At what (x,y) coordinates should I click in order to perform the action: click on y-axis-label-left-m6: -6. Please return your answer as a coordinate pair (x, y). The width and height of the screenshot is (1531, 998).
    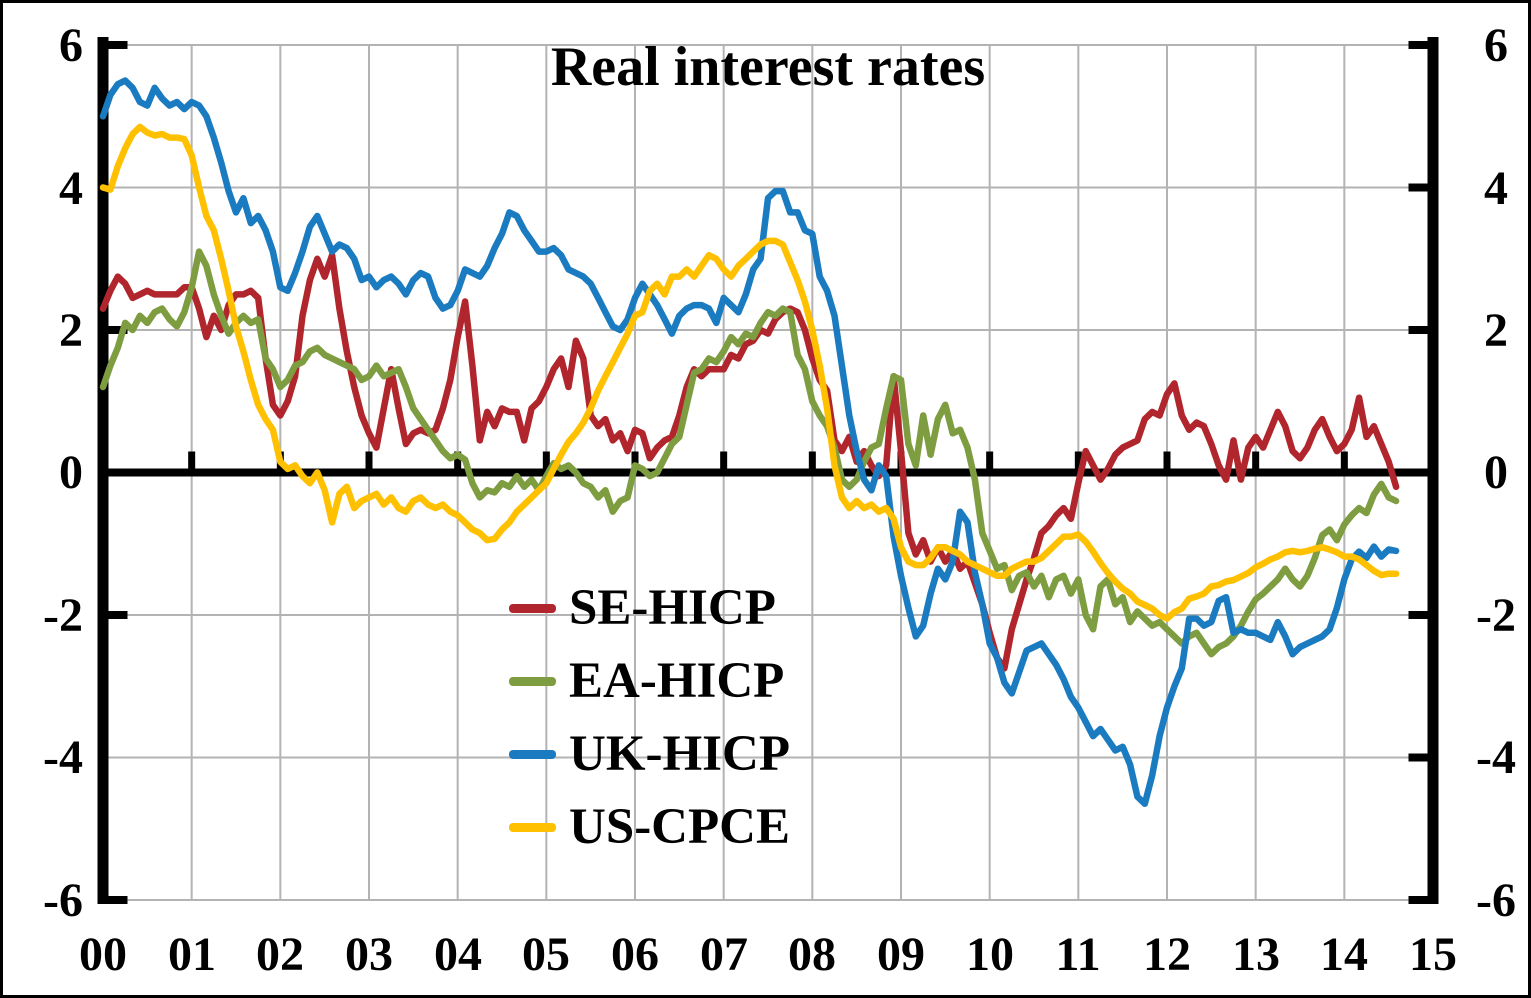
    Looking at the image, I should click on (63, 900).